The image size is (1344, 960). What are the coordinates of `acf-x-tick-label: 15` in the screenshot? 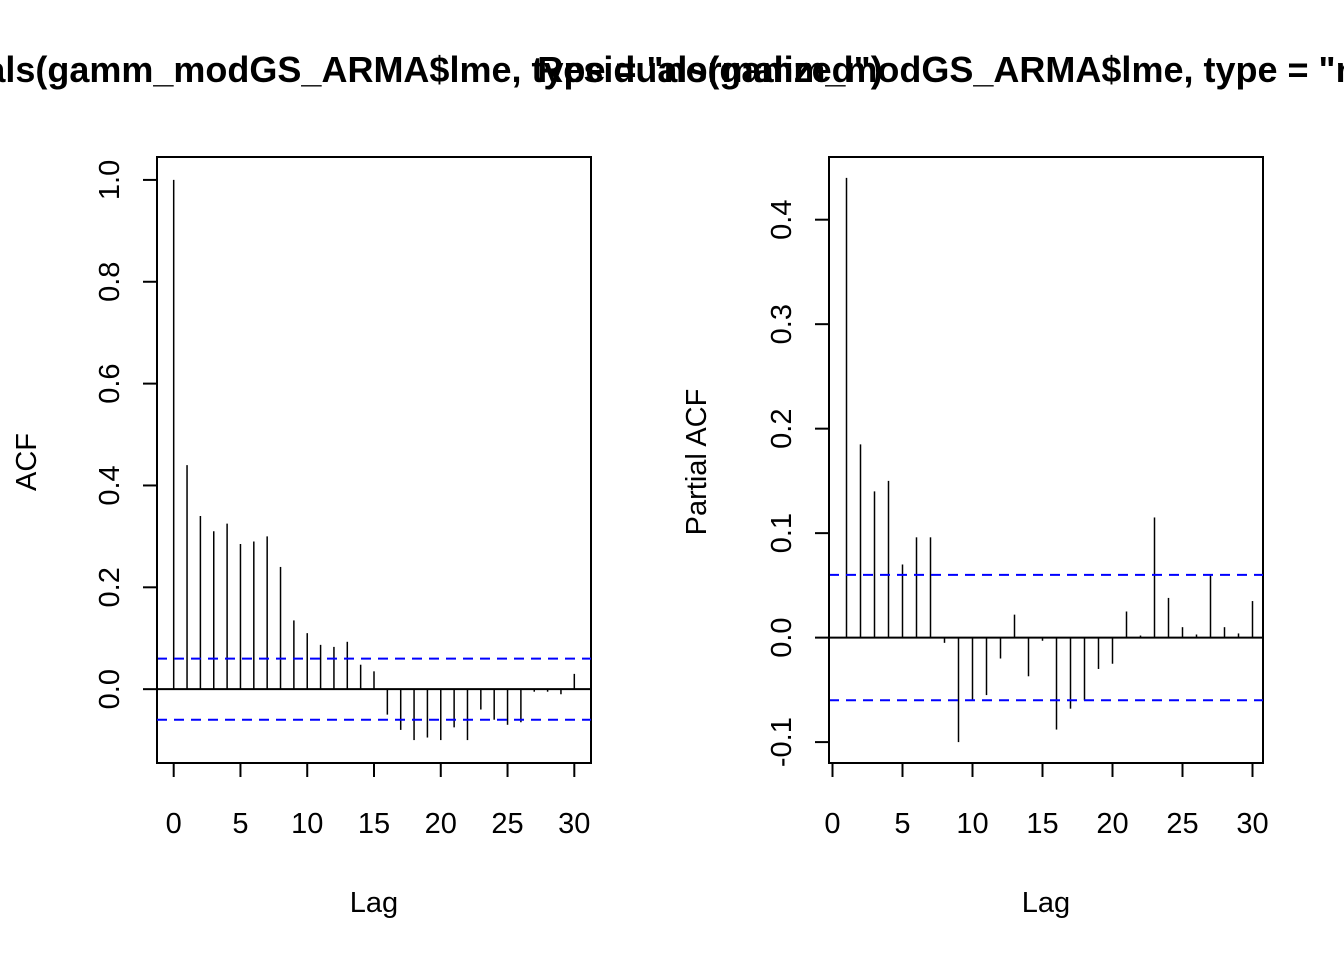 It's located at (374, 824).